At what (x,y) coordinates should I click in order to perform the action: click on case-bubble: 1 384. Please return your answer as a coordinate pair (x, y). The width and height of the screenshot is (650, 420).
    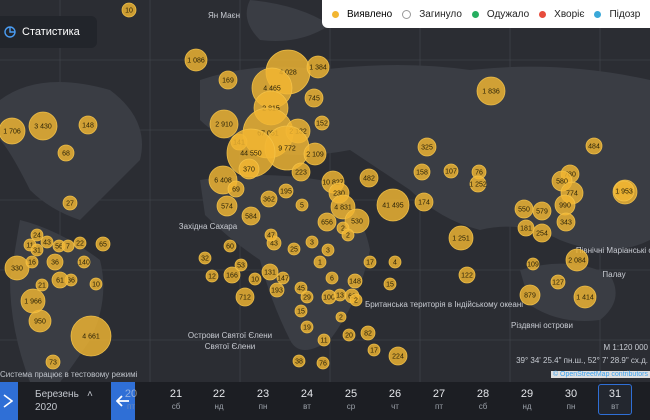
    Looking at the image, I should click on (318, 67).